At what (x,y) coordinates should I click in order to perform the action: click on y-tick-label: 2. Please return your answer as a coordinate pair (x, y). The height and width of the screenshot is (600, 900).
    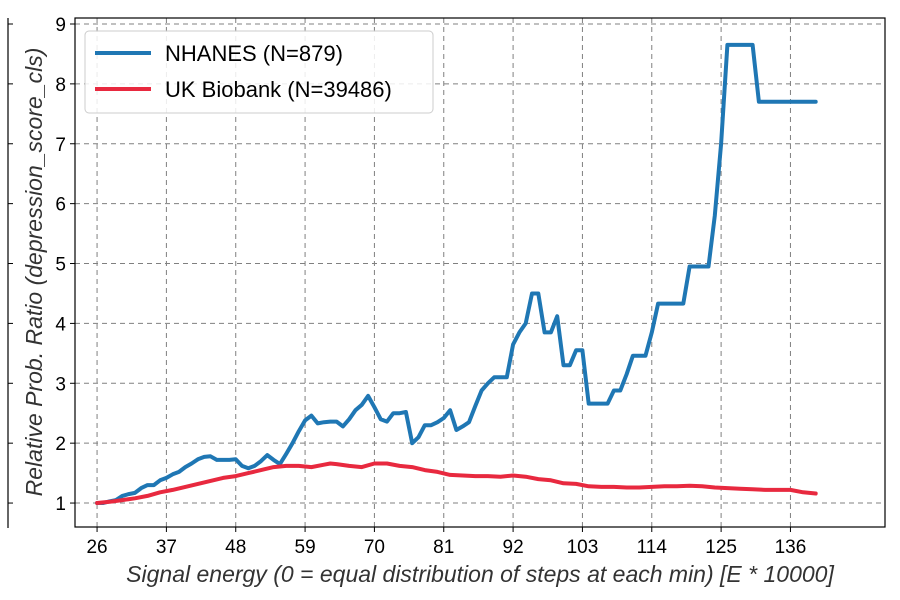
    Looking at the image, I should click on (60, 444).